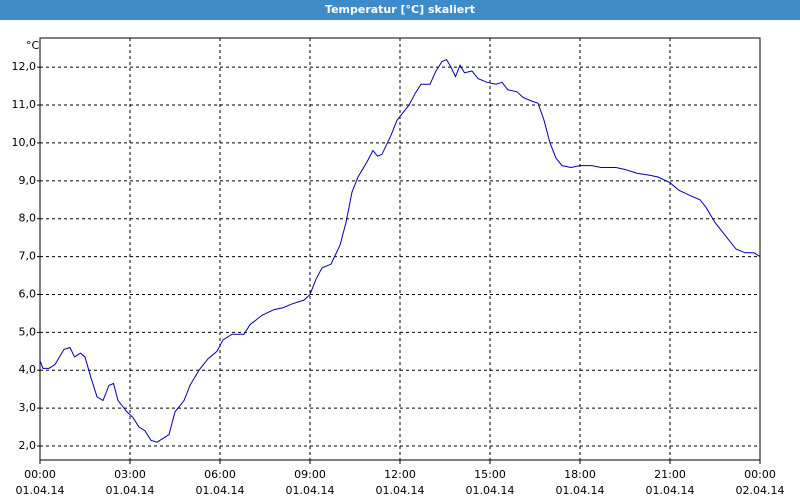  What do you see at coordinates (28, 407) in the screenshot?
I see `y-tick-label: 3,0` at bounding box center [28, 407].